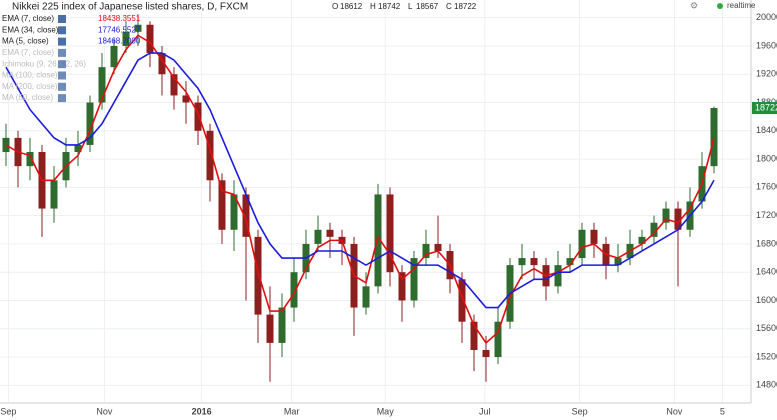  I want to click on x-tick-label: Jul, so click(485, 411).